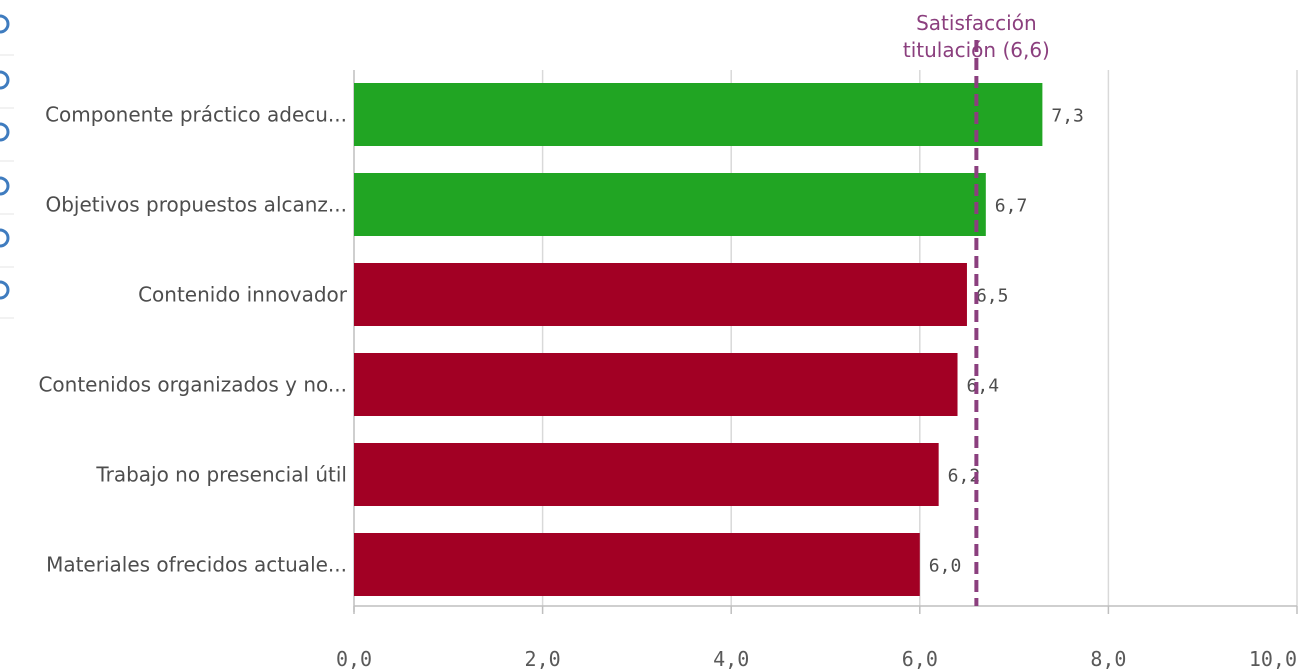 Image resolution: width=1300 pixels, height=671 pixels. I want to click on data-label: 7,3, so click(1067, 116).